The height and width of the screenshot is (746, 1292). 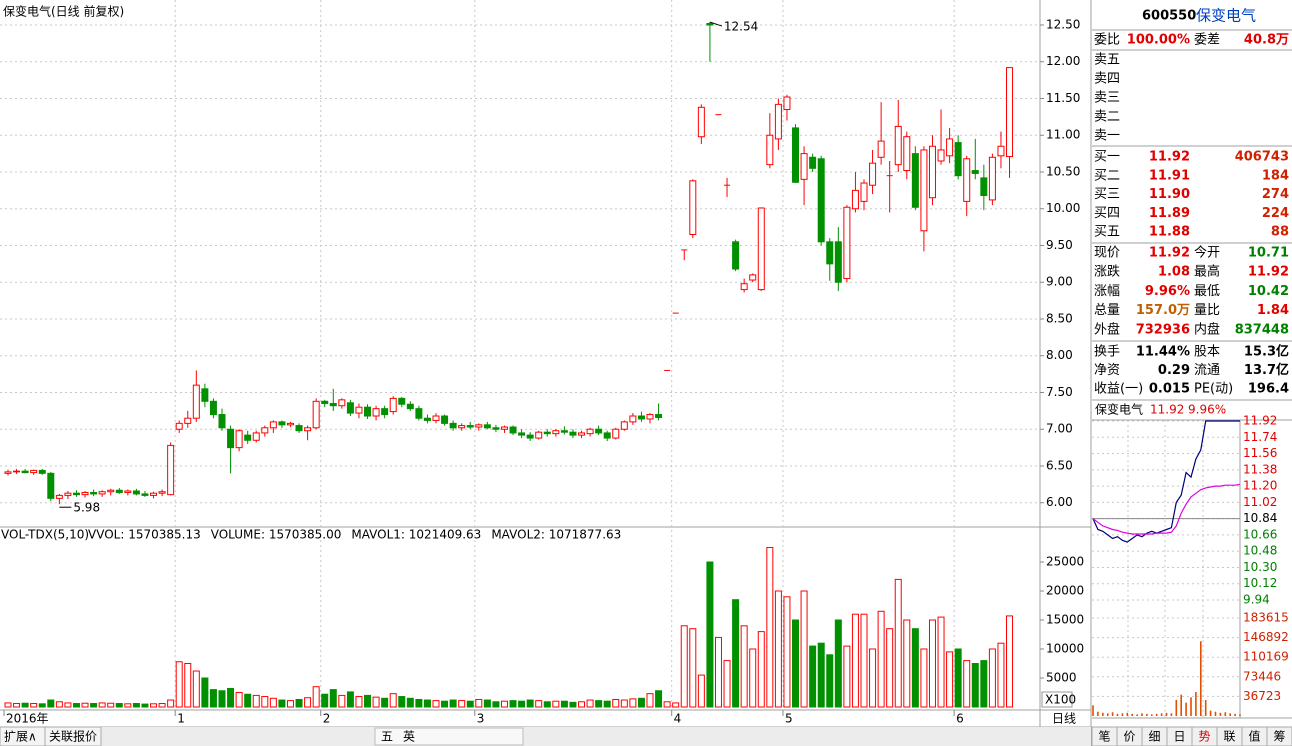 What do you see at coordinates (387, 737) in the screenshot?
I see `tool-icon: 五` at bounding box center [387, 737].